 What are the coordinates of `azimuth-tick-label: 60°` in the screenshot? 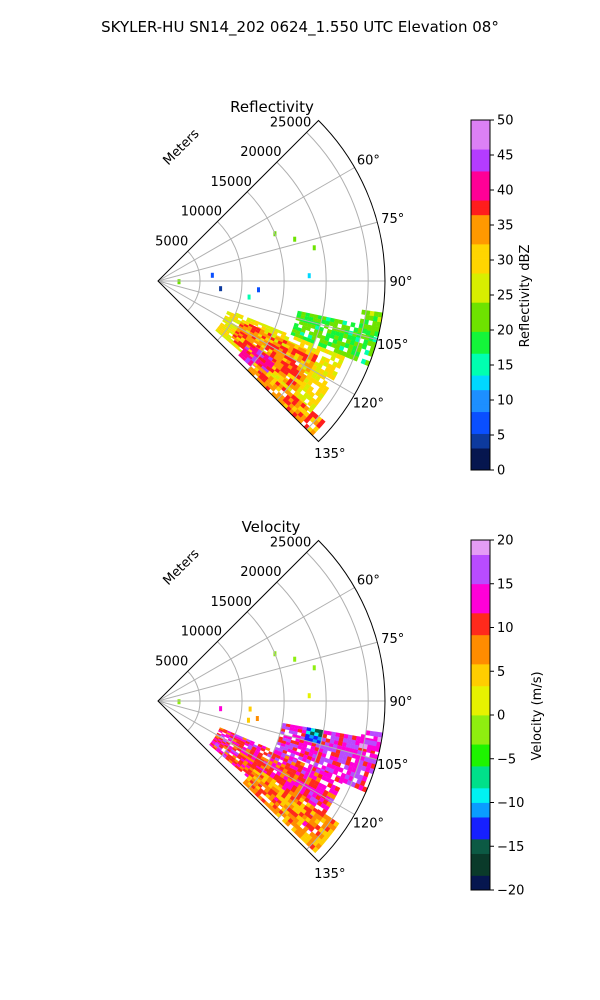 It's located at (368, 161).